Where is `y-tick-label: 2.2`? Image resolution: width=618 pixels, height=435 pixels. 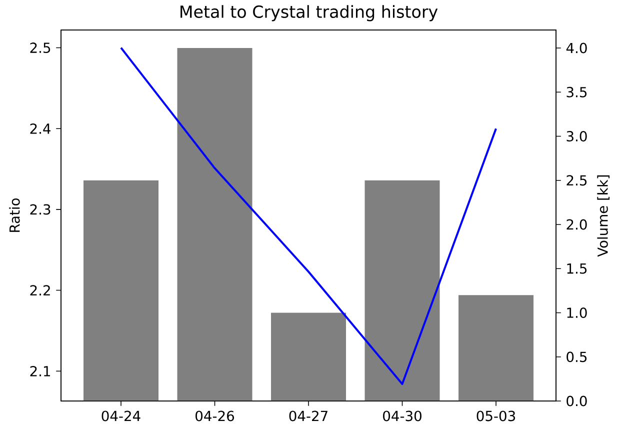
y-tick-label: 2.2 is located at coordinates (40, 290).